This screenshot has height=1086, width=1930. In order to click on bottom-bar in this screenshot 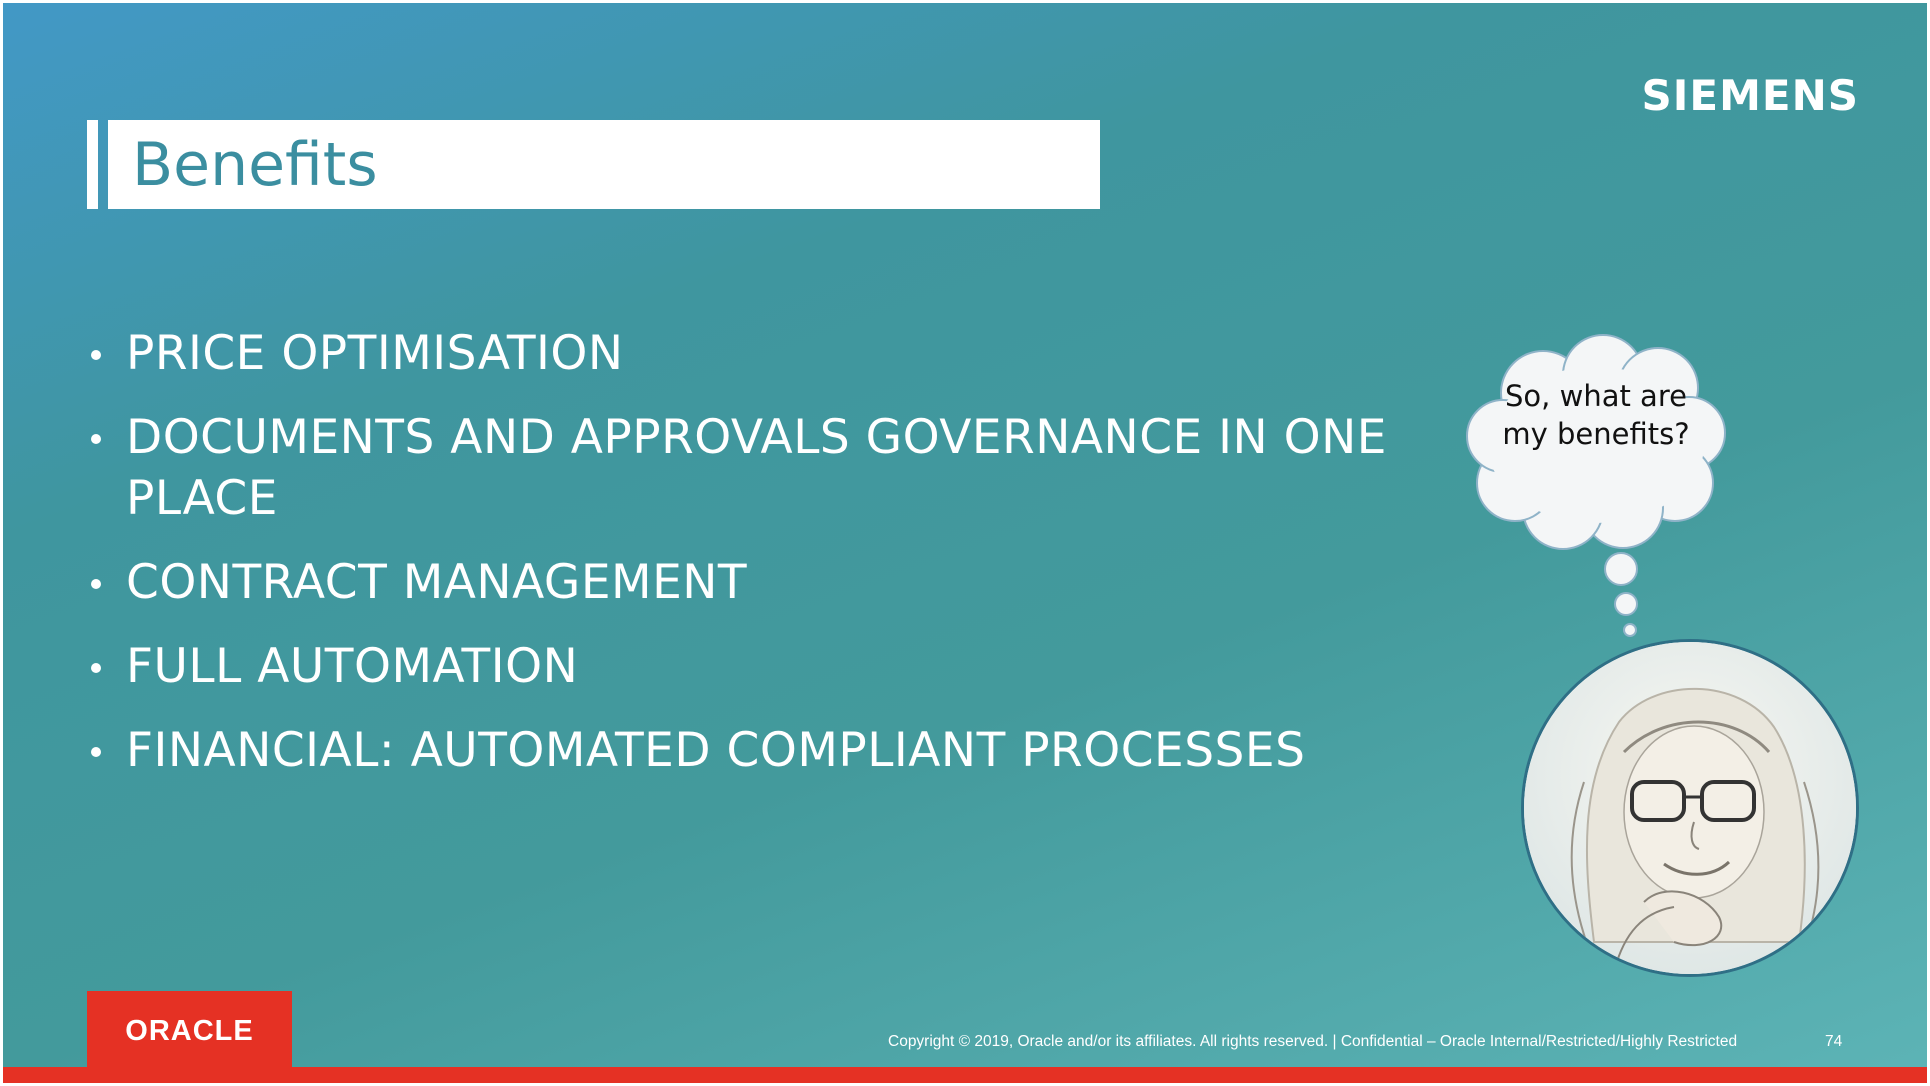, I will do `click(965, 1075)`.